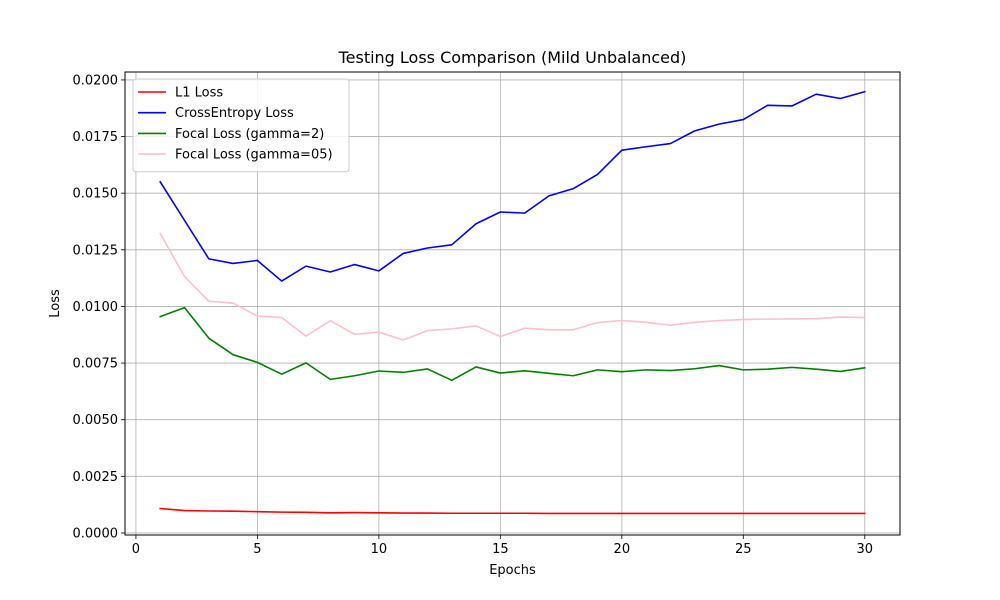 The width and height of the screenshot is (1000, 600). What do you see at coordinates (96, 307) in the screenshot?
I see `y-tick-label: 0.0100` at bounding box center [96, 307].